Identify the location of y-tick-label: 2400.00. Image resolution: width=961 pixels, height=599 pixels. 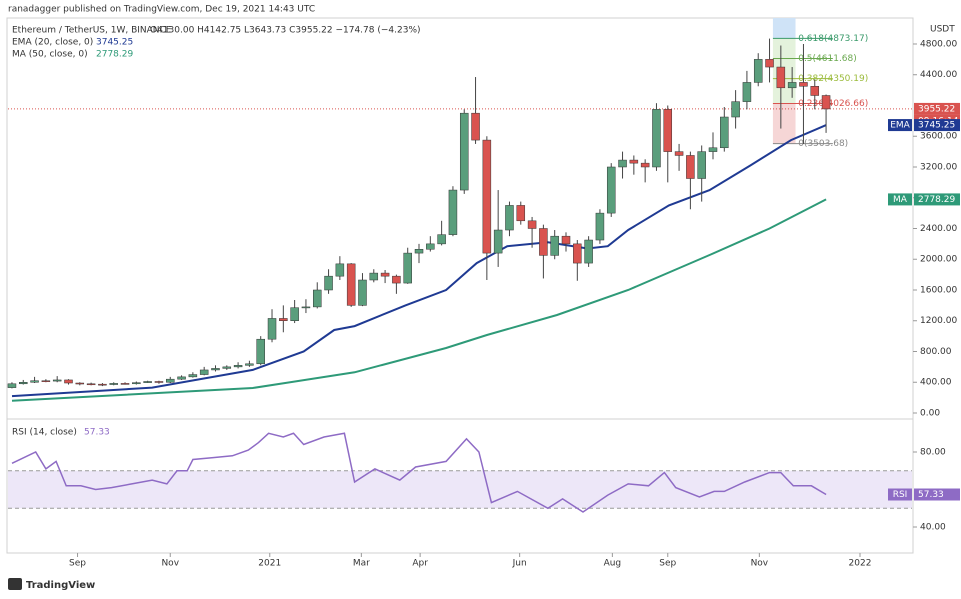
(938, 229).